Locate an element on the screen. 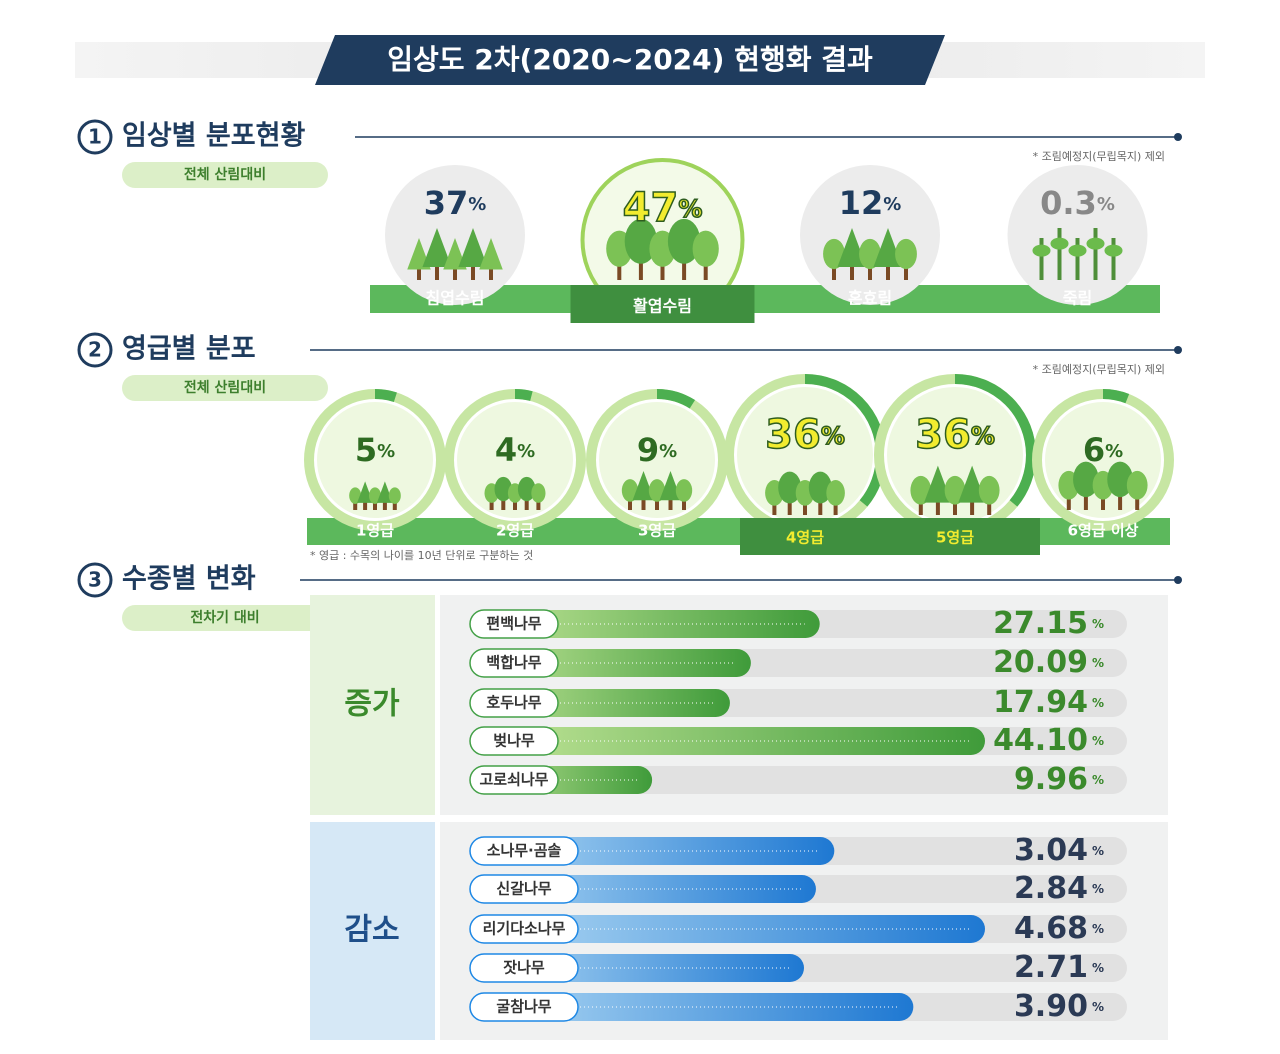 Image resolution: width=1280 pixels, height=1054 pixels. change-value: 27.15% is located at coordinates (1048, 623).